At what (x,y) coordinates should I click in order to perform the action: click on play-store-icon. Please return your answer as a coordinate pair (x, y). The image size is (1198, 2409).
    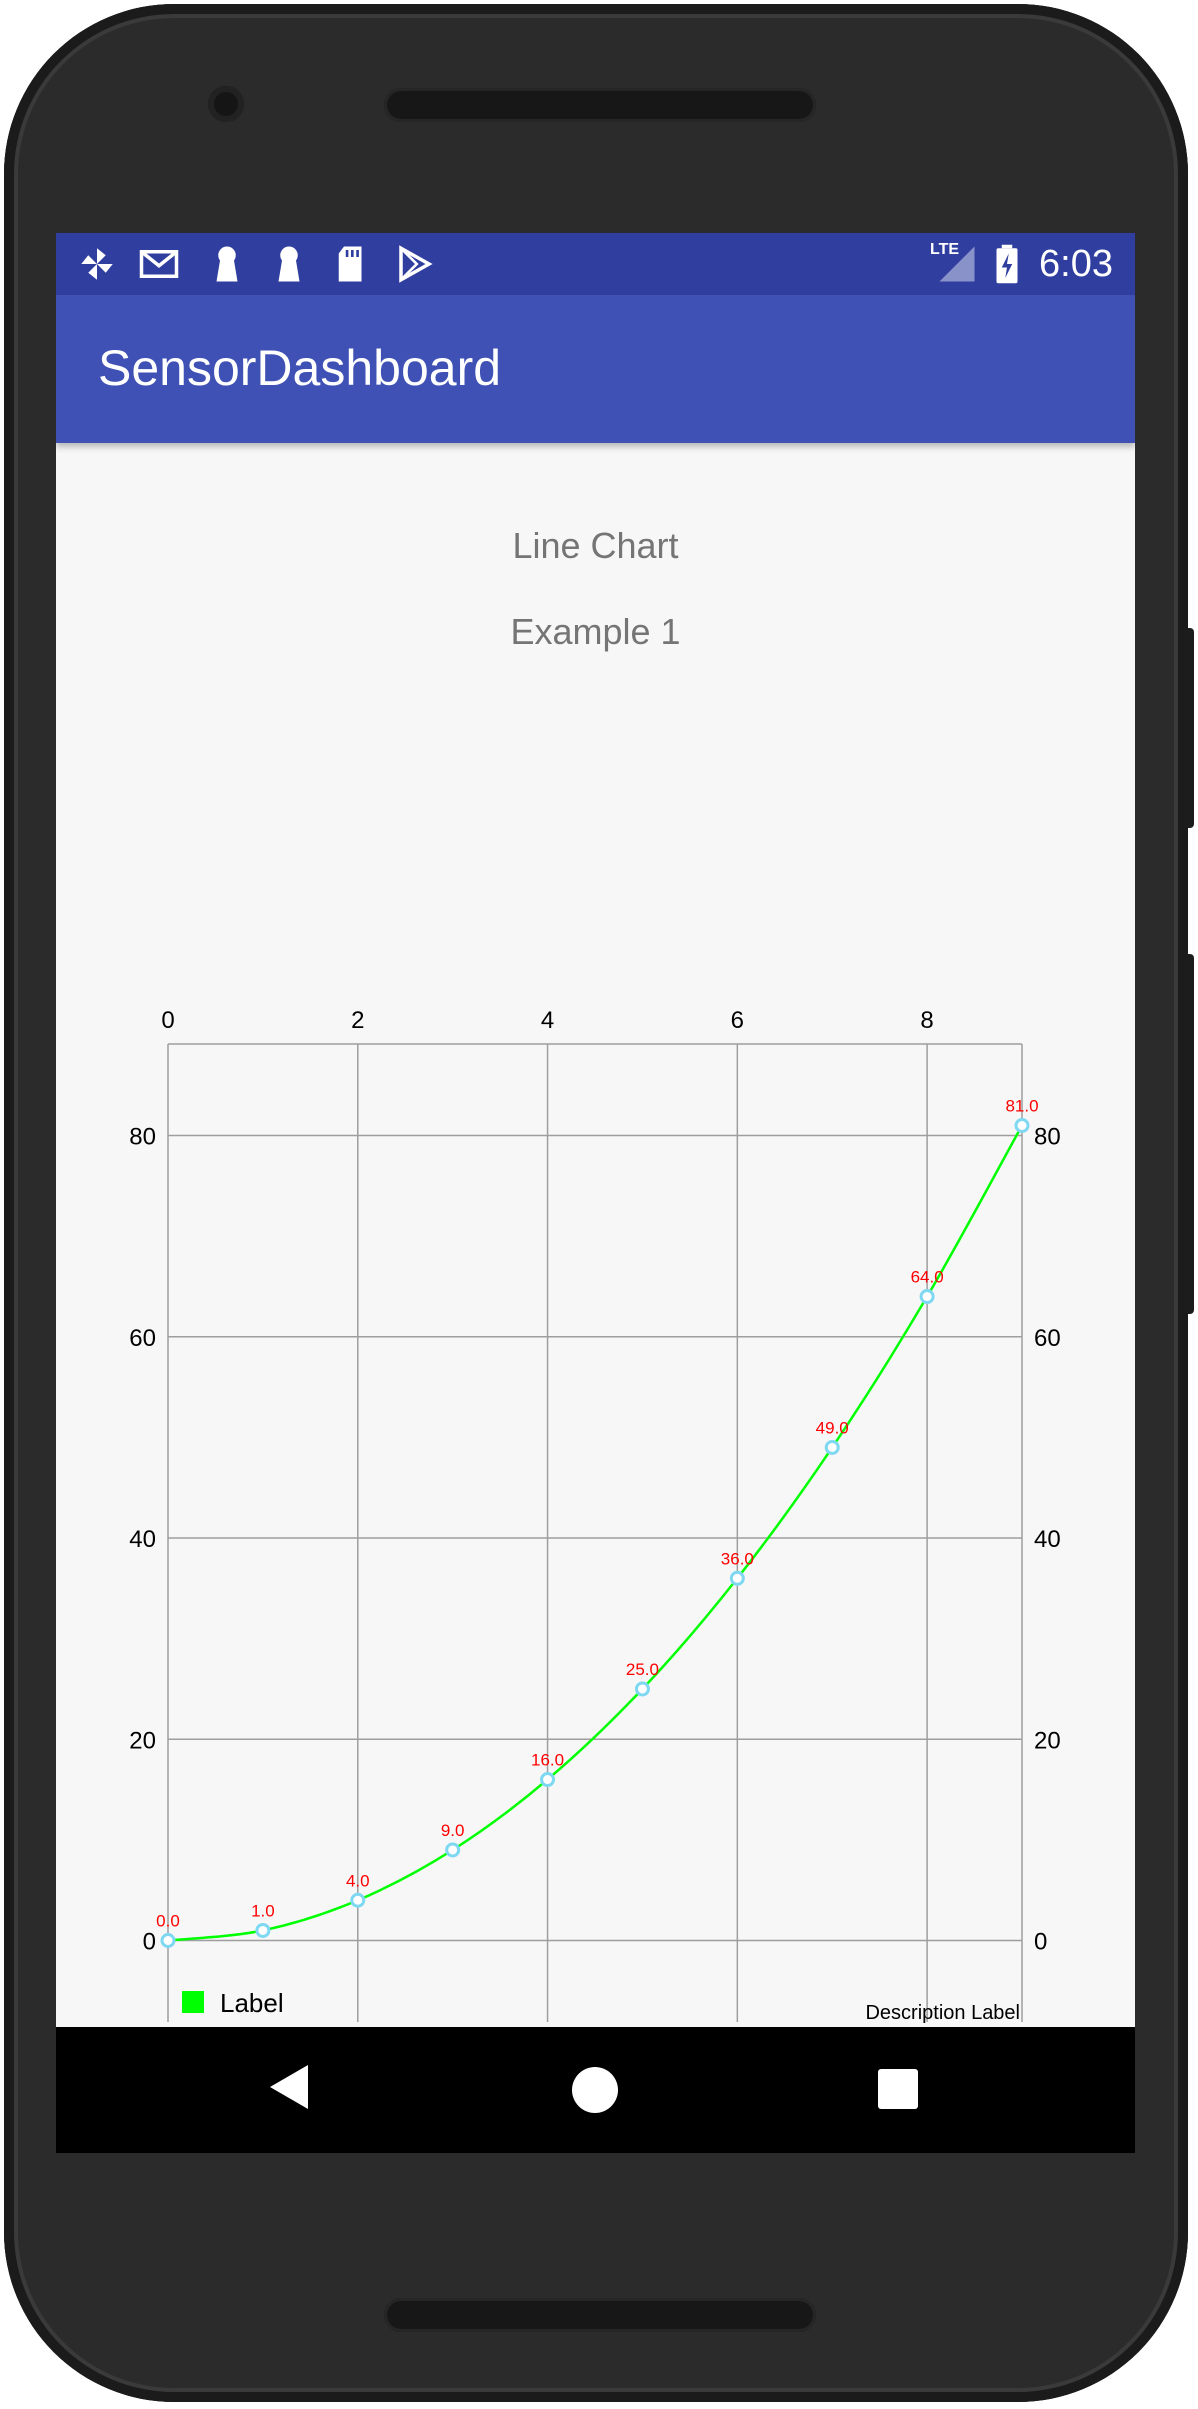
    Looking at the image, I should click on (416, 264).